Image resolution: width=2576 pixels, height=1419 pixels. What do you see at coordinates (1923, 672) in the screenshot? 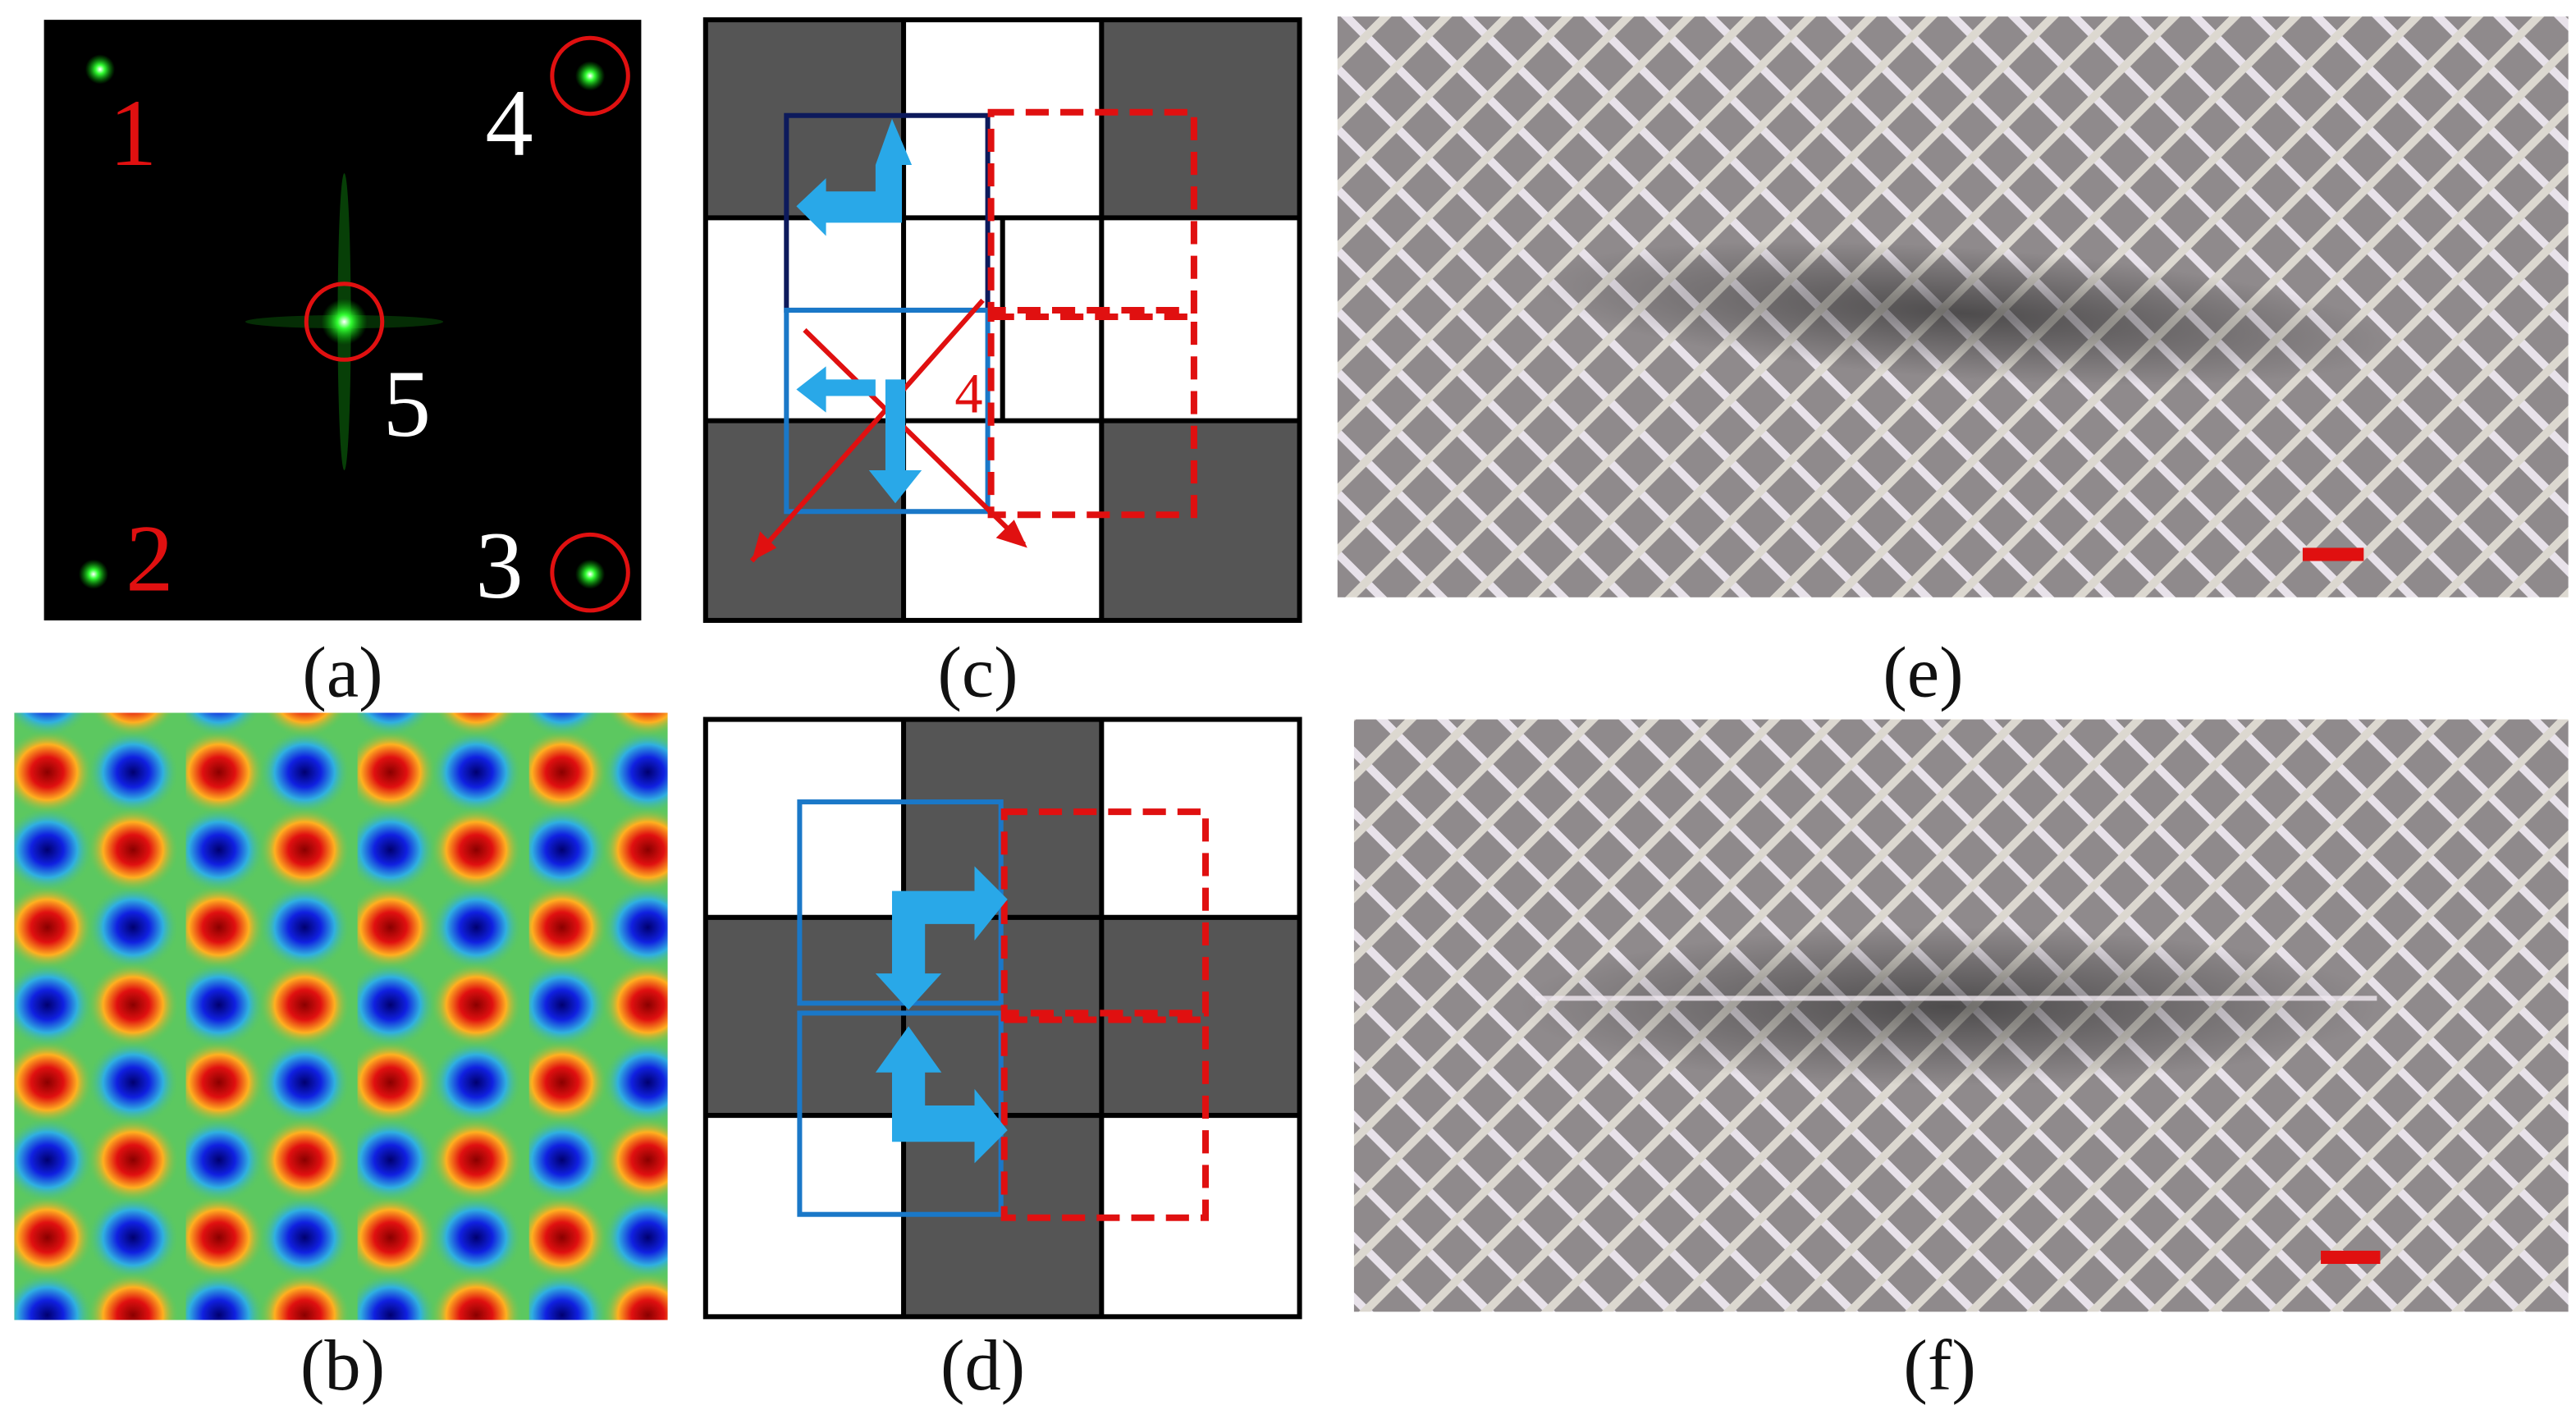
I see `panel-label: (e)` at bounding box center [1923, 672].